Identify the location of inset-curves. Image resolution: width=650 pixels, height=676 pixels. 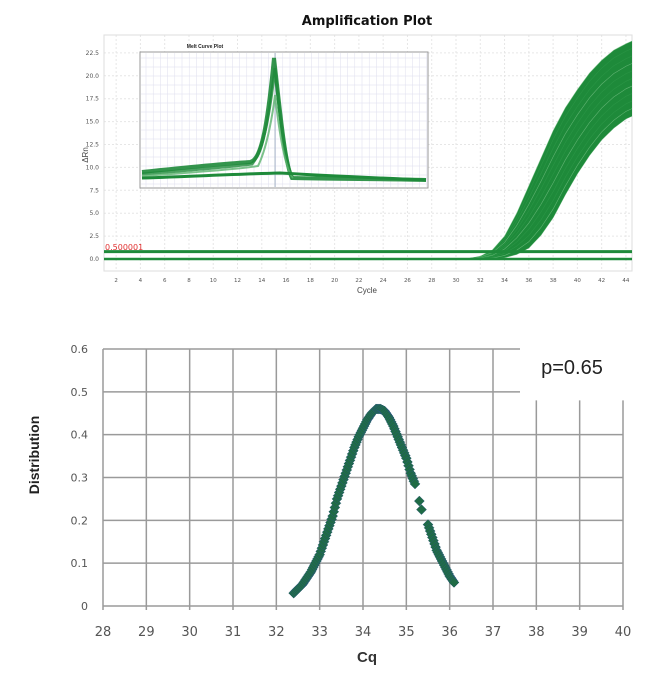
(284, 119).